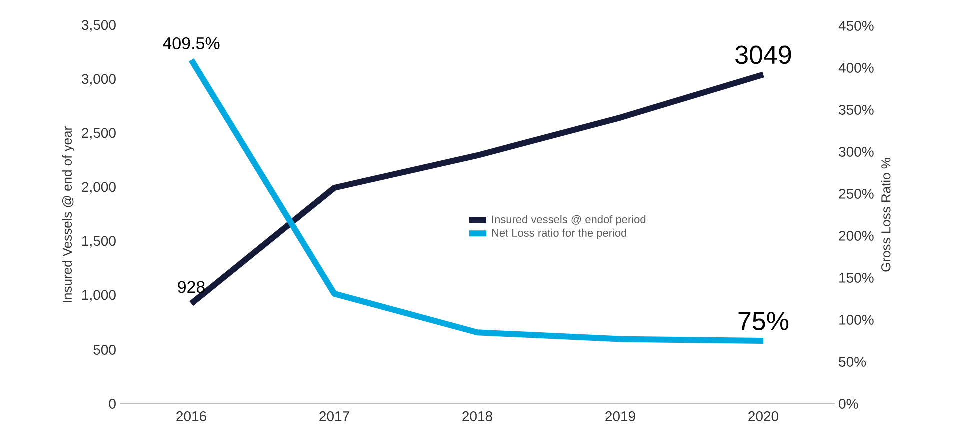 The image size is (955, 441). Describe the element at coordinates (848, 404) in the screenshot. I see `y2-tick-label: 0%` at that location.